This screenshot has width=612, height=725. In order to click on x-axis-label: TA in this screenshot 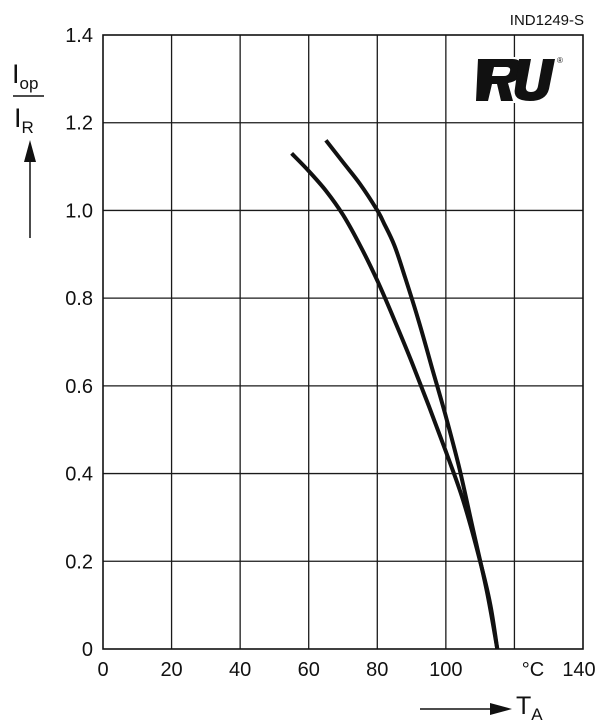, I will do `click(481, 708)`.